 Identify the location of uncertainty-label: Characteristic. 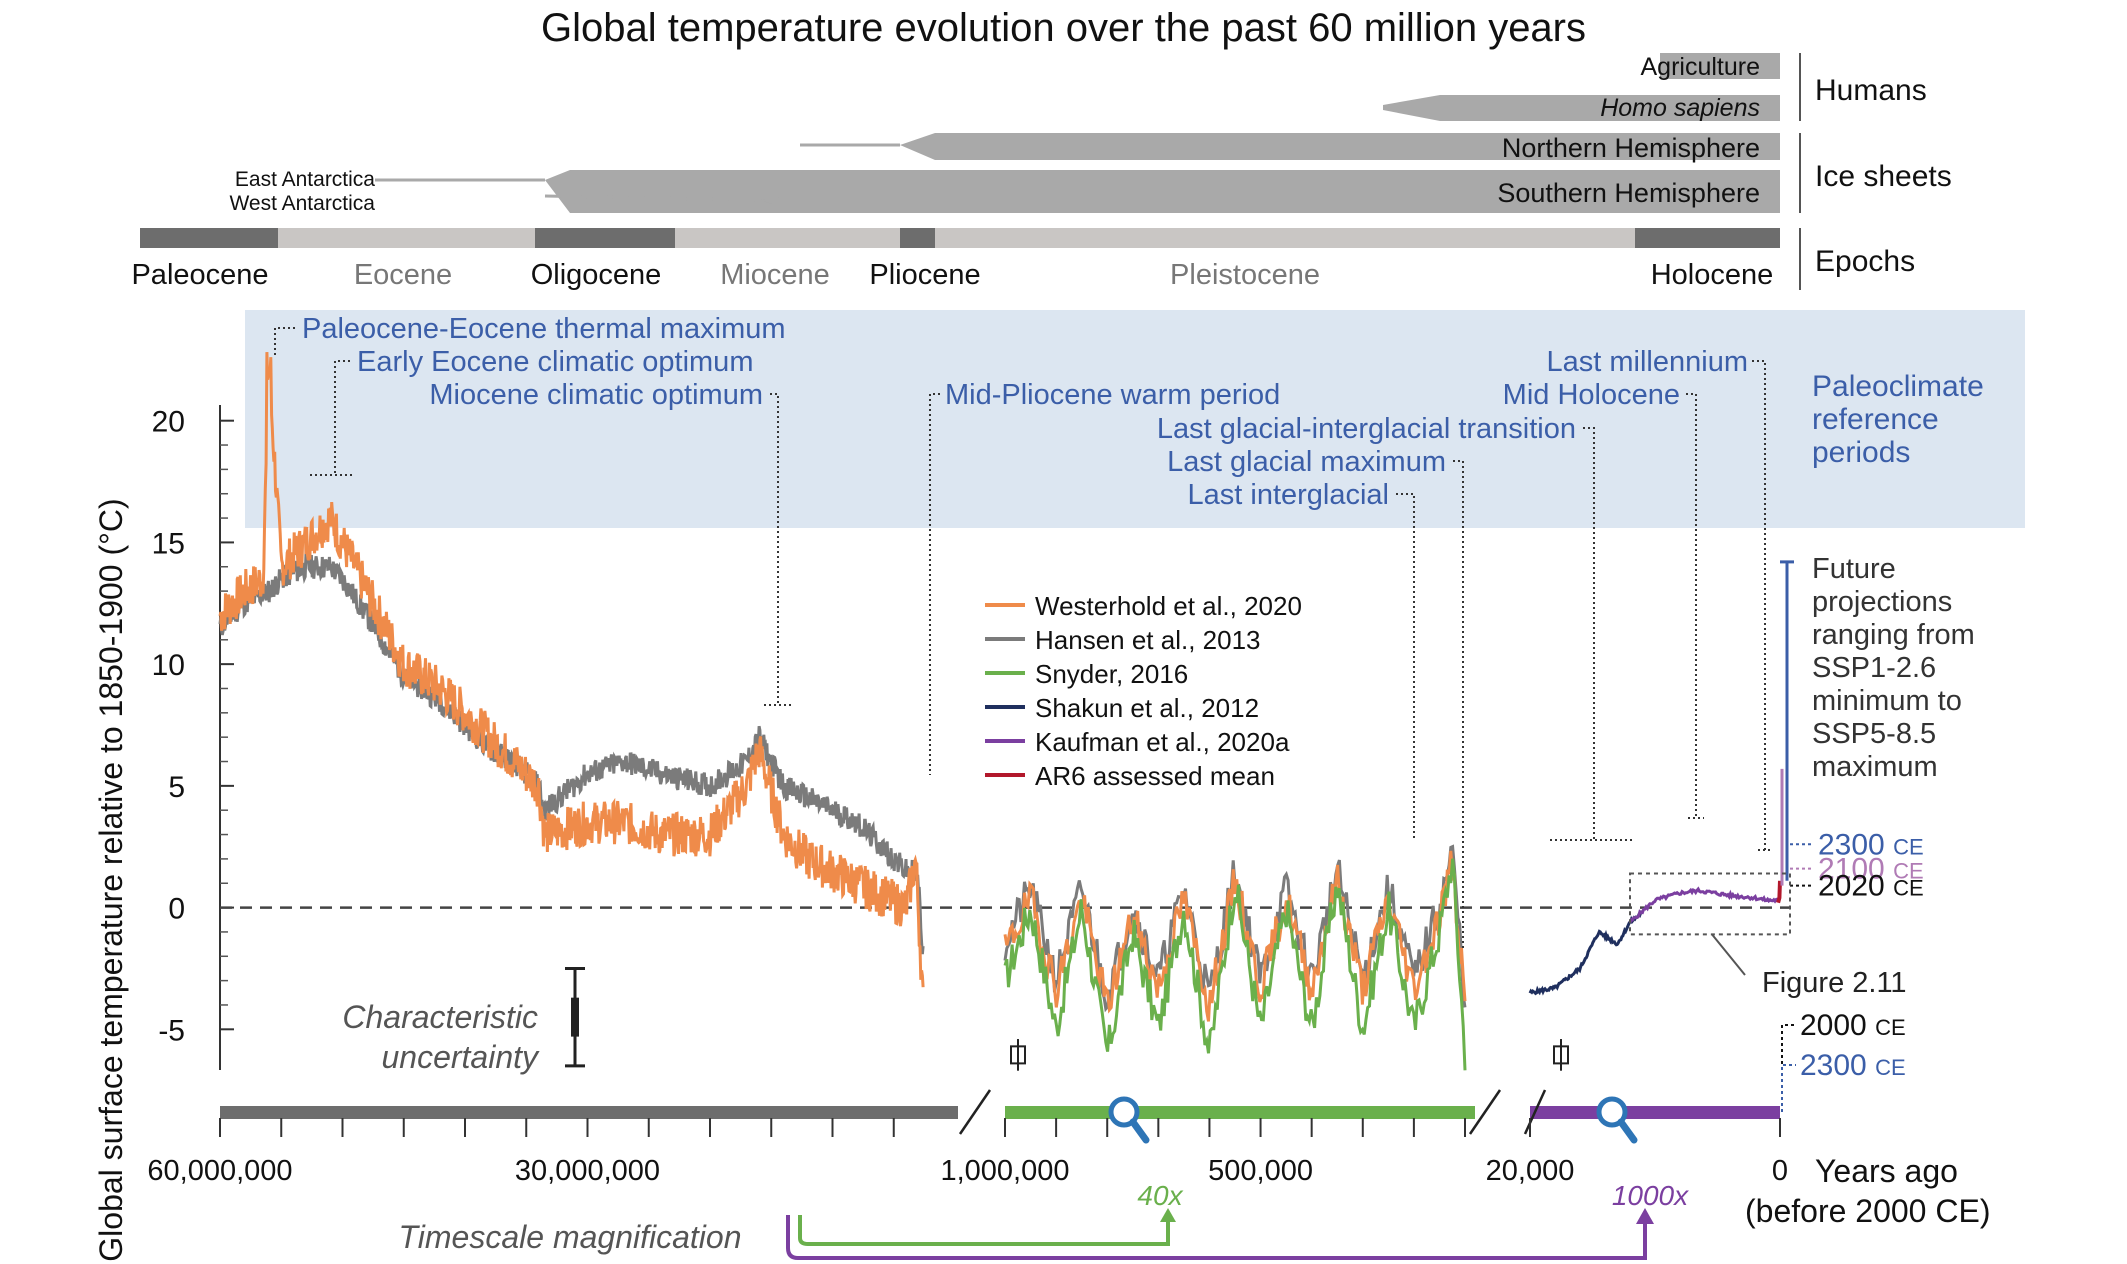
(440, 1017).